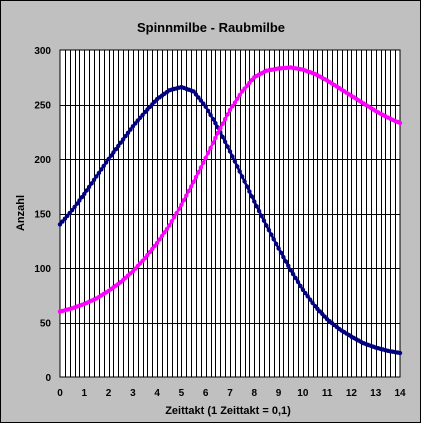  I want to click on chart-title: Spinnmilbe - Raubmilbe, so click(211, 27).